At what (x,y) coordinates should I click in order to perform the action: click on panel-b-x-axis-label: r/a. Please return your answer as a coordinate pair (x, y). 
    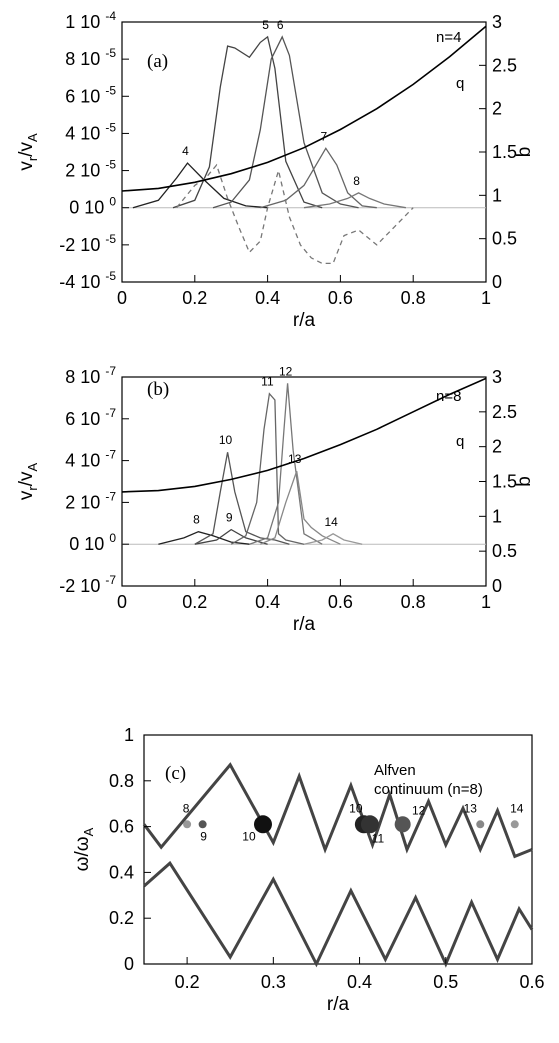
    Looking at the image, I should click on (304, 624).